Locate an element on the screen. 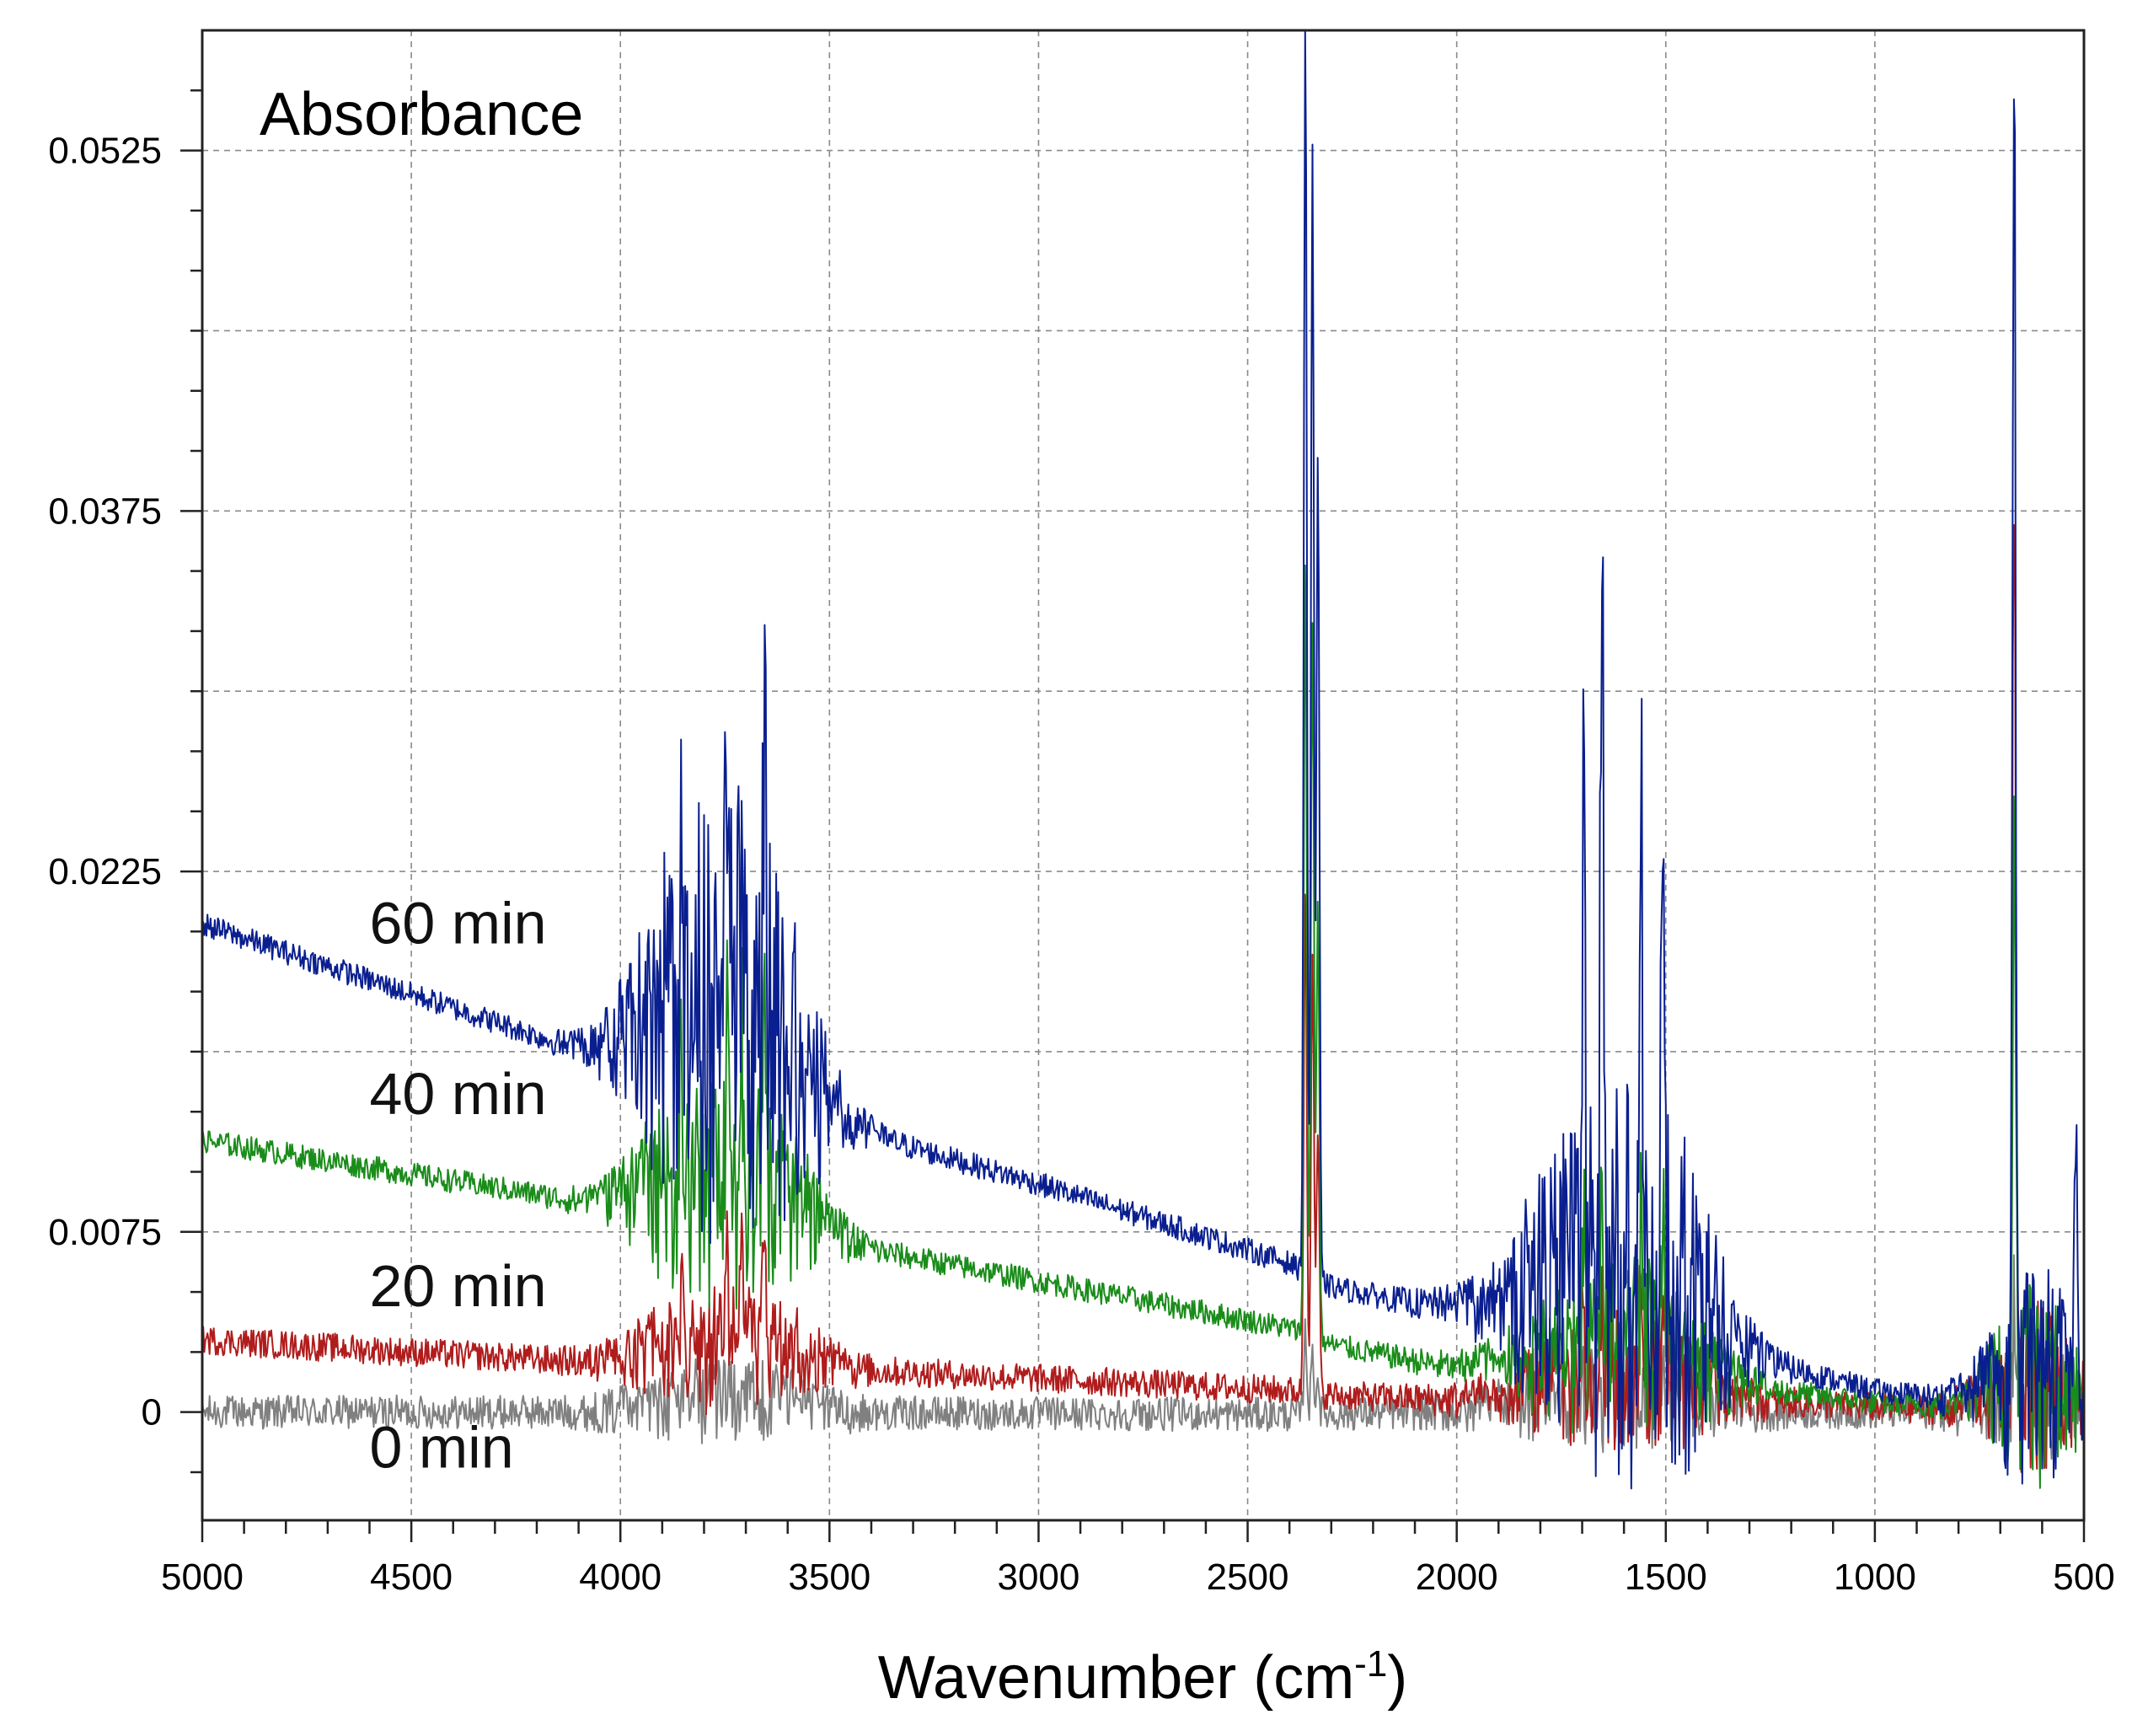  x-axis-title-close: ) is located at coordinates (1397, 1678).